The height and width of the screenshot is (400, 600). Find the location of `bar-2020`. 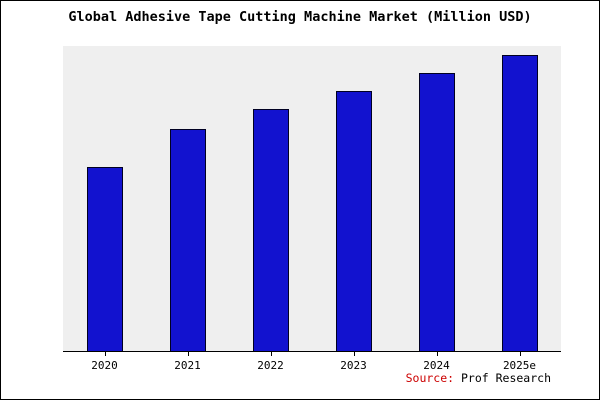

bar-2020 is located at coordinates (104, 259).